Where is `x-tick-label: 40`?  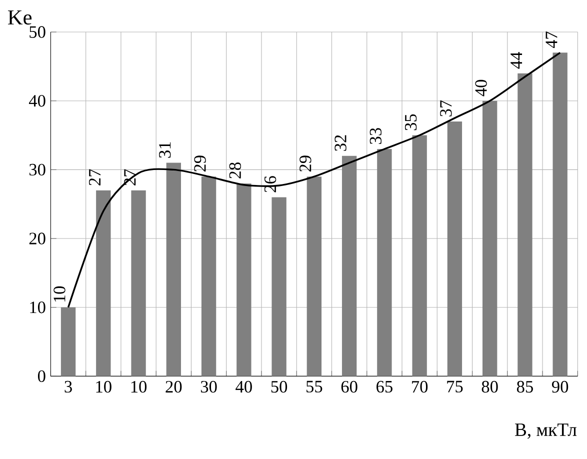
x-tick-label: 40 is located at coordinates (244, 386).